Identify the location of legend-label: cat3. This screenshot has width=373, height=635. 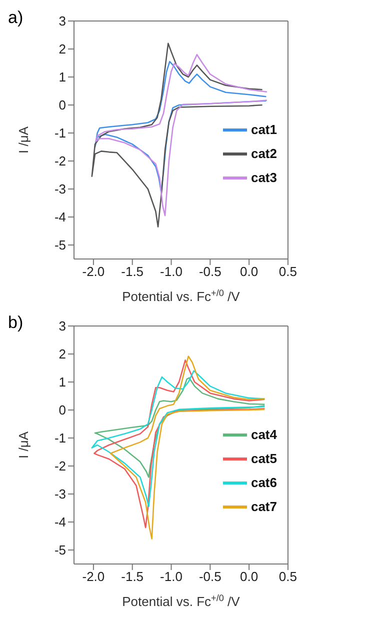
(263, 178).